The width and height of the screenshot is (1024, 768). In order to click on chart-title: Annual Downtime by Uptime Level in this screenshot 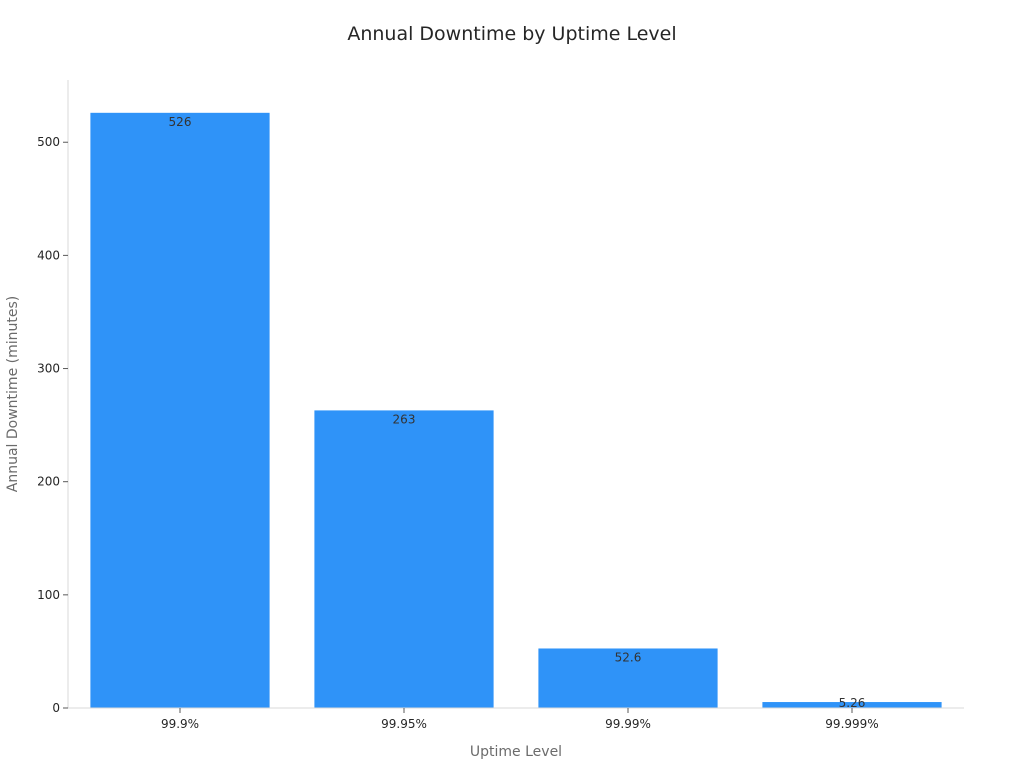, I will do `click(511, 34)`.